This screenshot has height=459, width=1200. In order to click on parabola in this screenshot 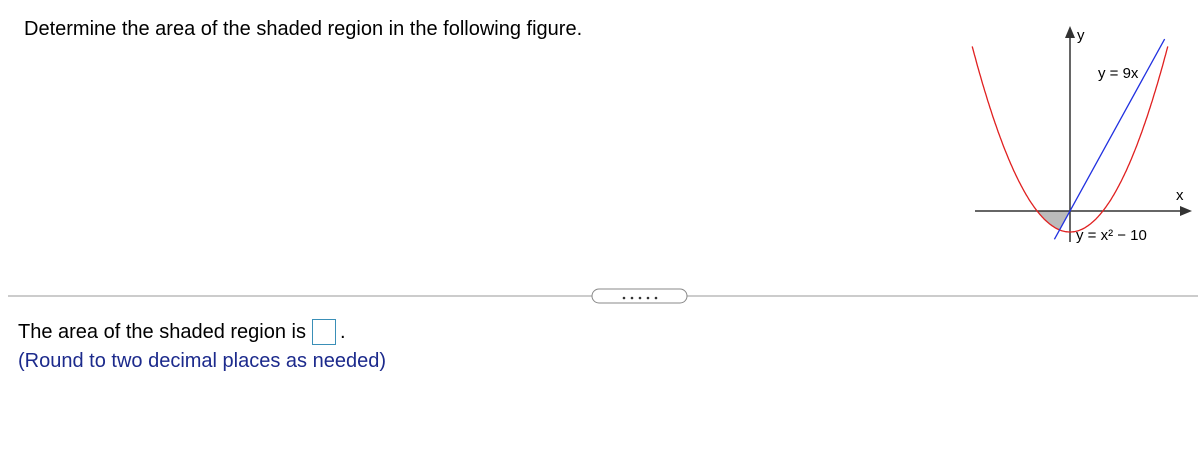, I will do `click(1070, 139)`.